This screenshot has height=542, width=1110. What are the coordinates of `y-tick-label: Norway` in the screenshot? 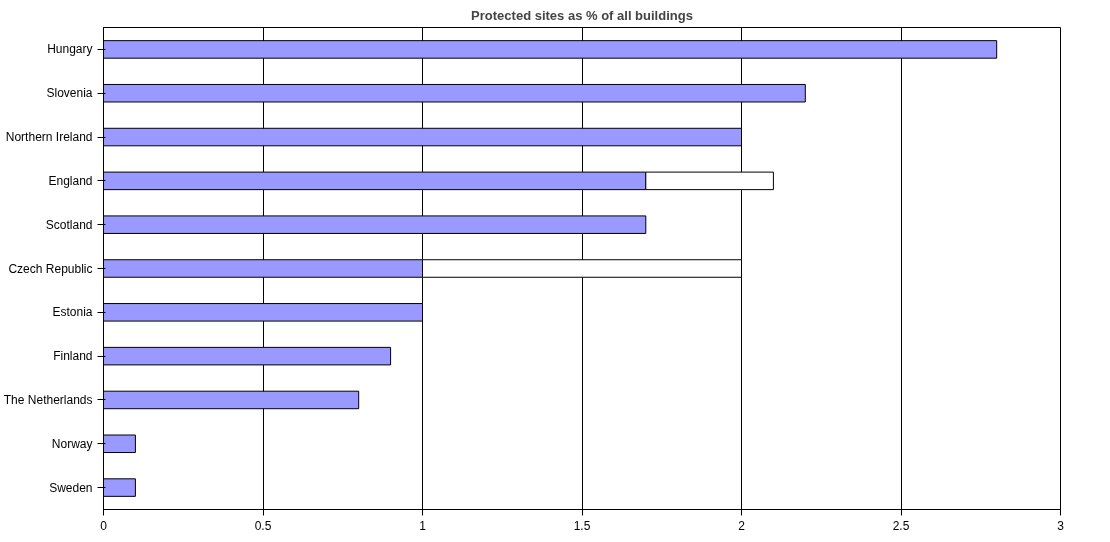 It's located at (72, 443).